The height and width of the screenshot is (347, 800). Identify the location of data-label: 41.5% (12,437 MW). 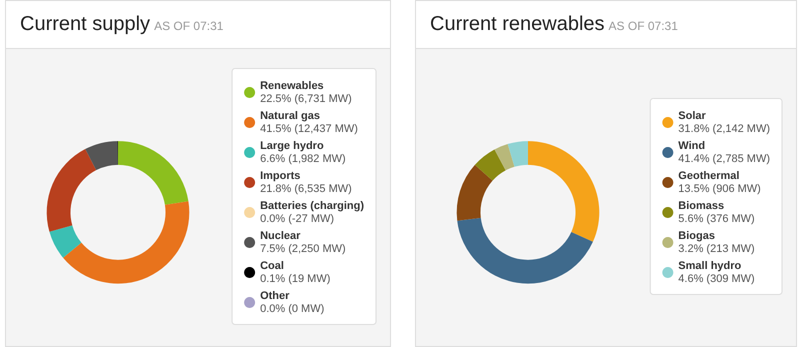
(309, 129).